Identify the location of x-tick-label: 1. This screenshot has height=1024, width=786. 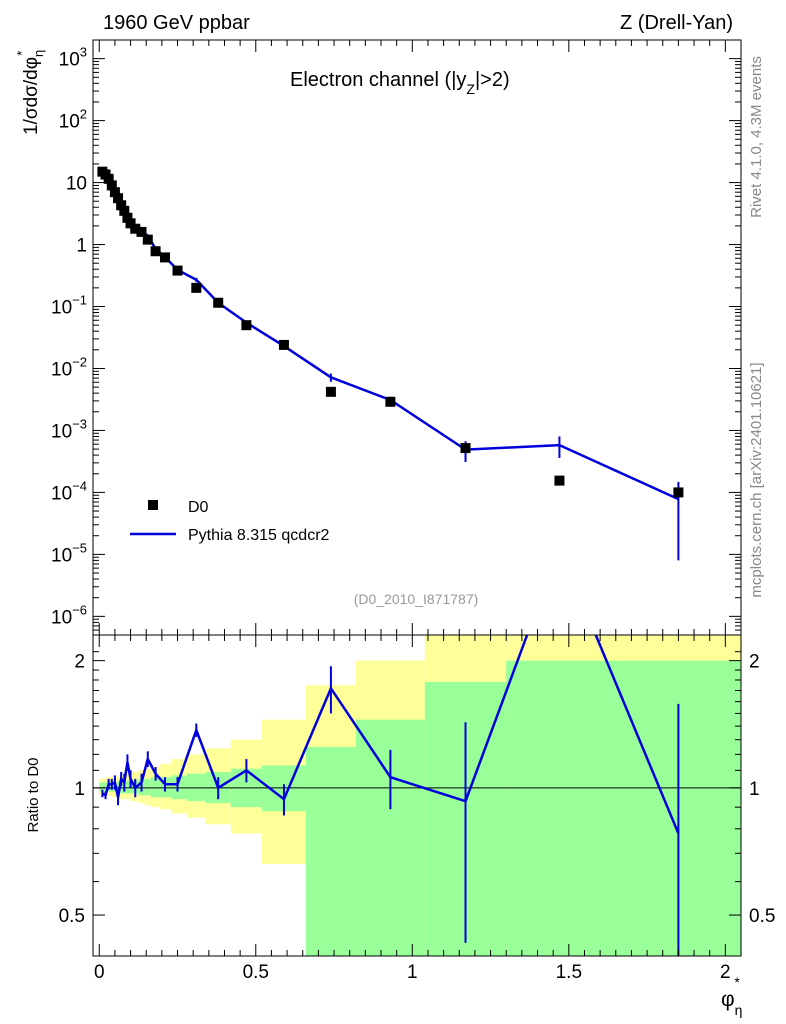
(412, 972).